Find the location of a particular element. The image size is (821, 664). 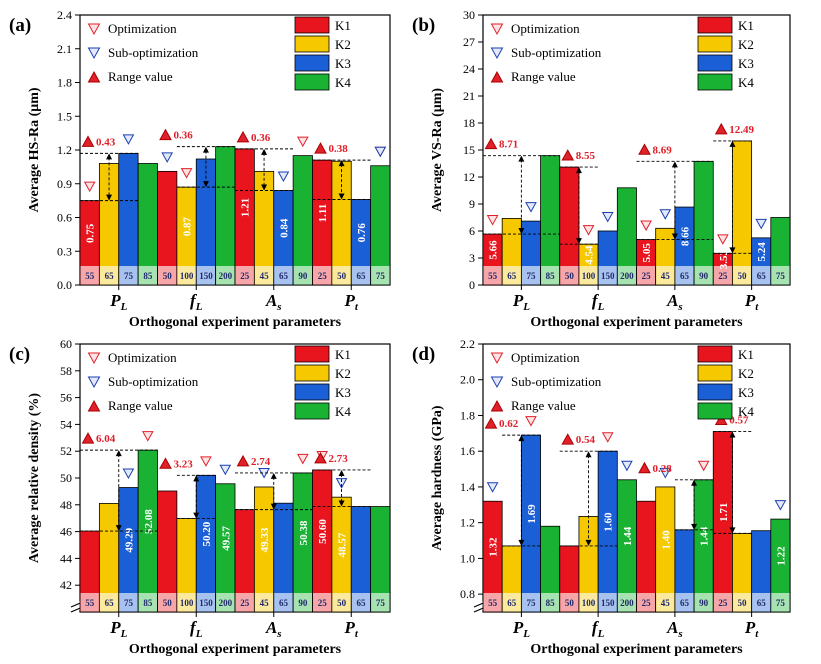

level-label: 200 is located at coordinates (627, 276).